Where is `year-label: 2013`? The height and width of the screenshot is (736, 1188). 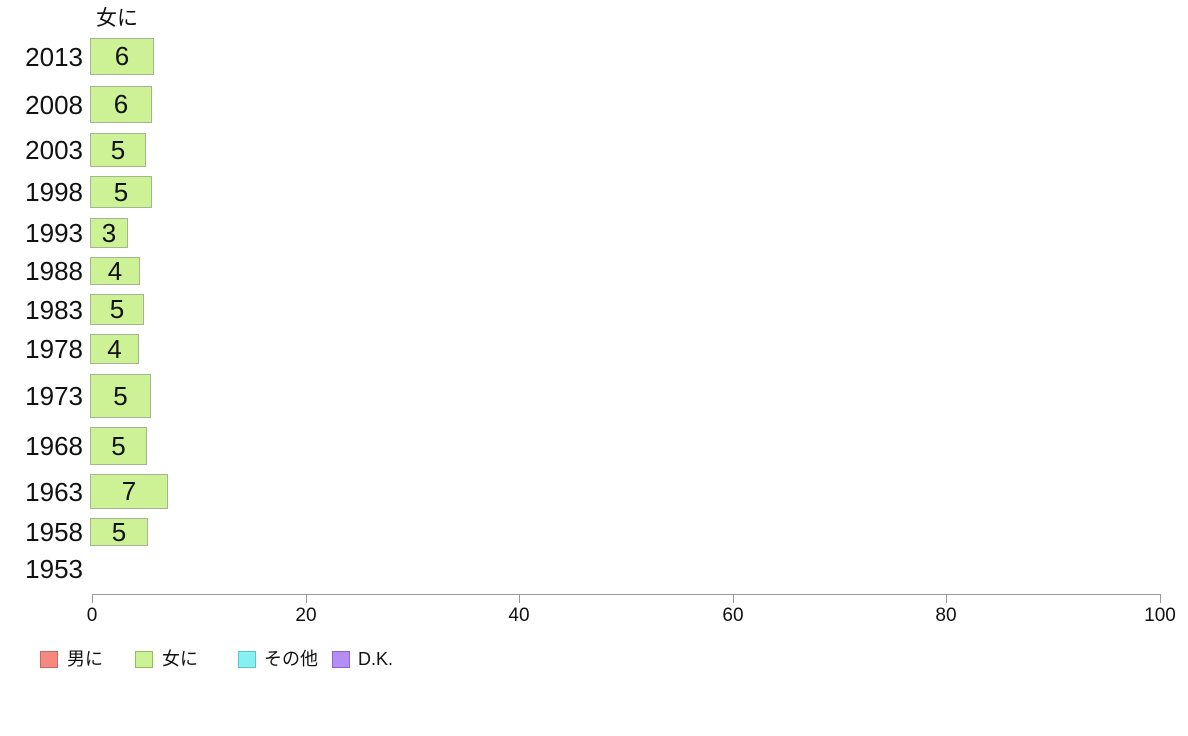
year-label: 2013 is located at coordinates (54, 56).